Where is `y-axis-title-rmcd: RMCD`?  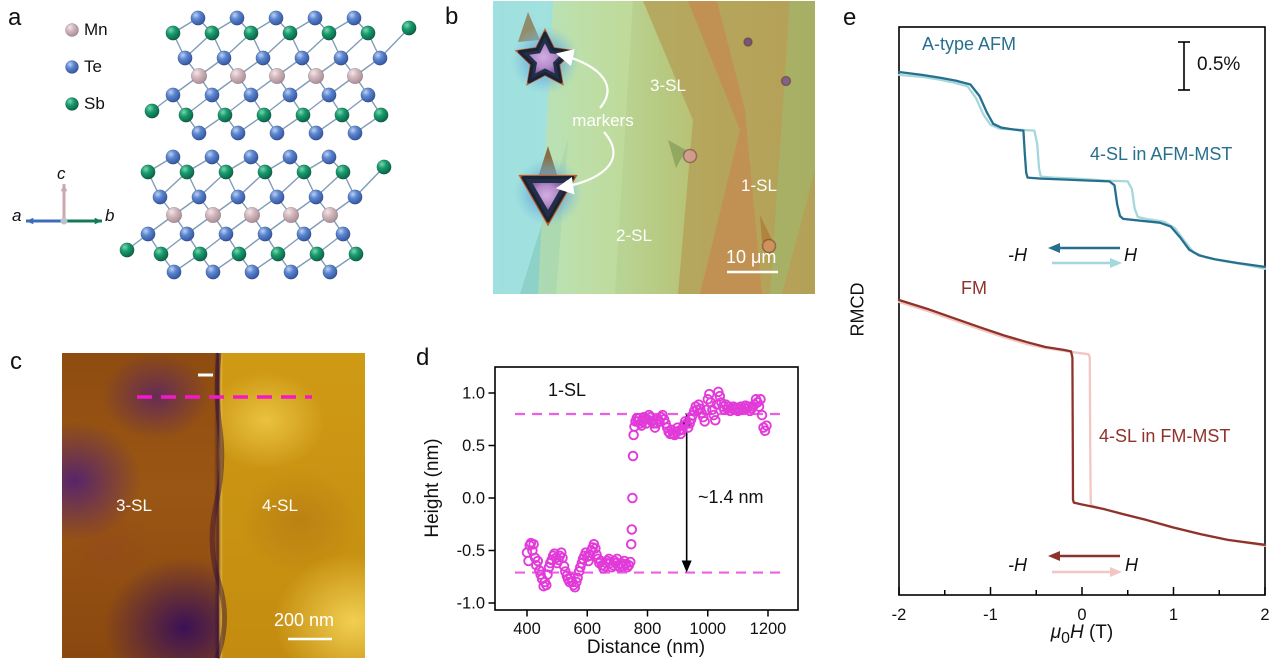
y-axis-title-rmcd: RMCD is located at coordinates (857, 309).